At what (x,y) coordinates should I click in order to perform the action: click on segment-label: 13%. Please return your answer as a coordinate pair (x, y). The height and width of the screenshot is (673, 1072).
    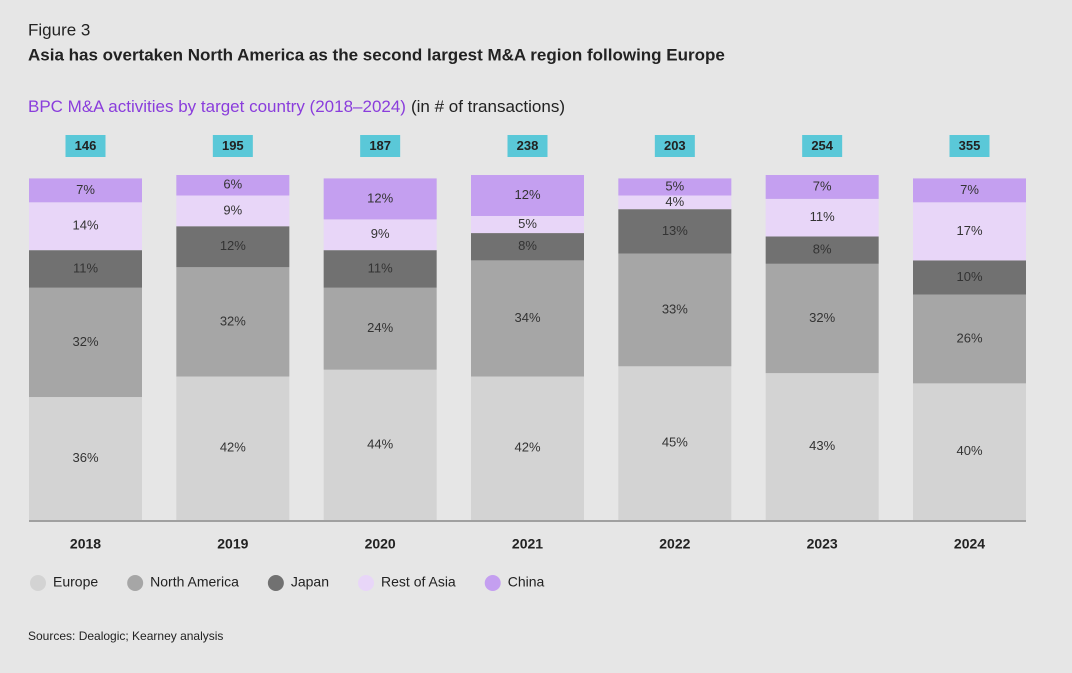
    Looking at the image, I should click on (675, 230).